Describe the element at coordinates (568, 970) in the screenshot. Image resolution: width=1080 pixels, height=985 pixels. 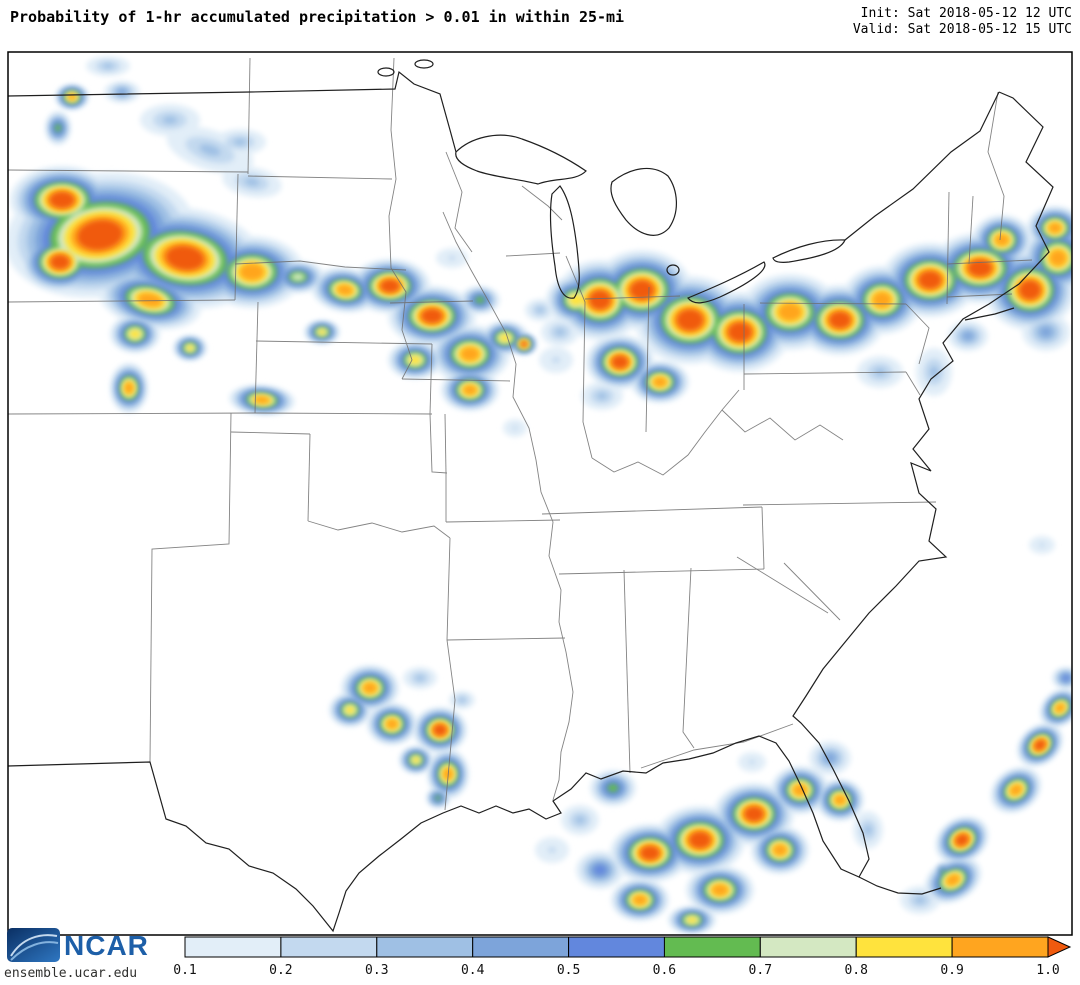
I see `colorbar-tick-label: 0.5` at that location.